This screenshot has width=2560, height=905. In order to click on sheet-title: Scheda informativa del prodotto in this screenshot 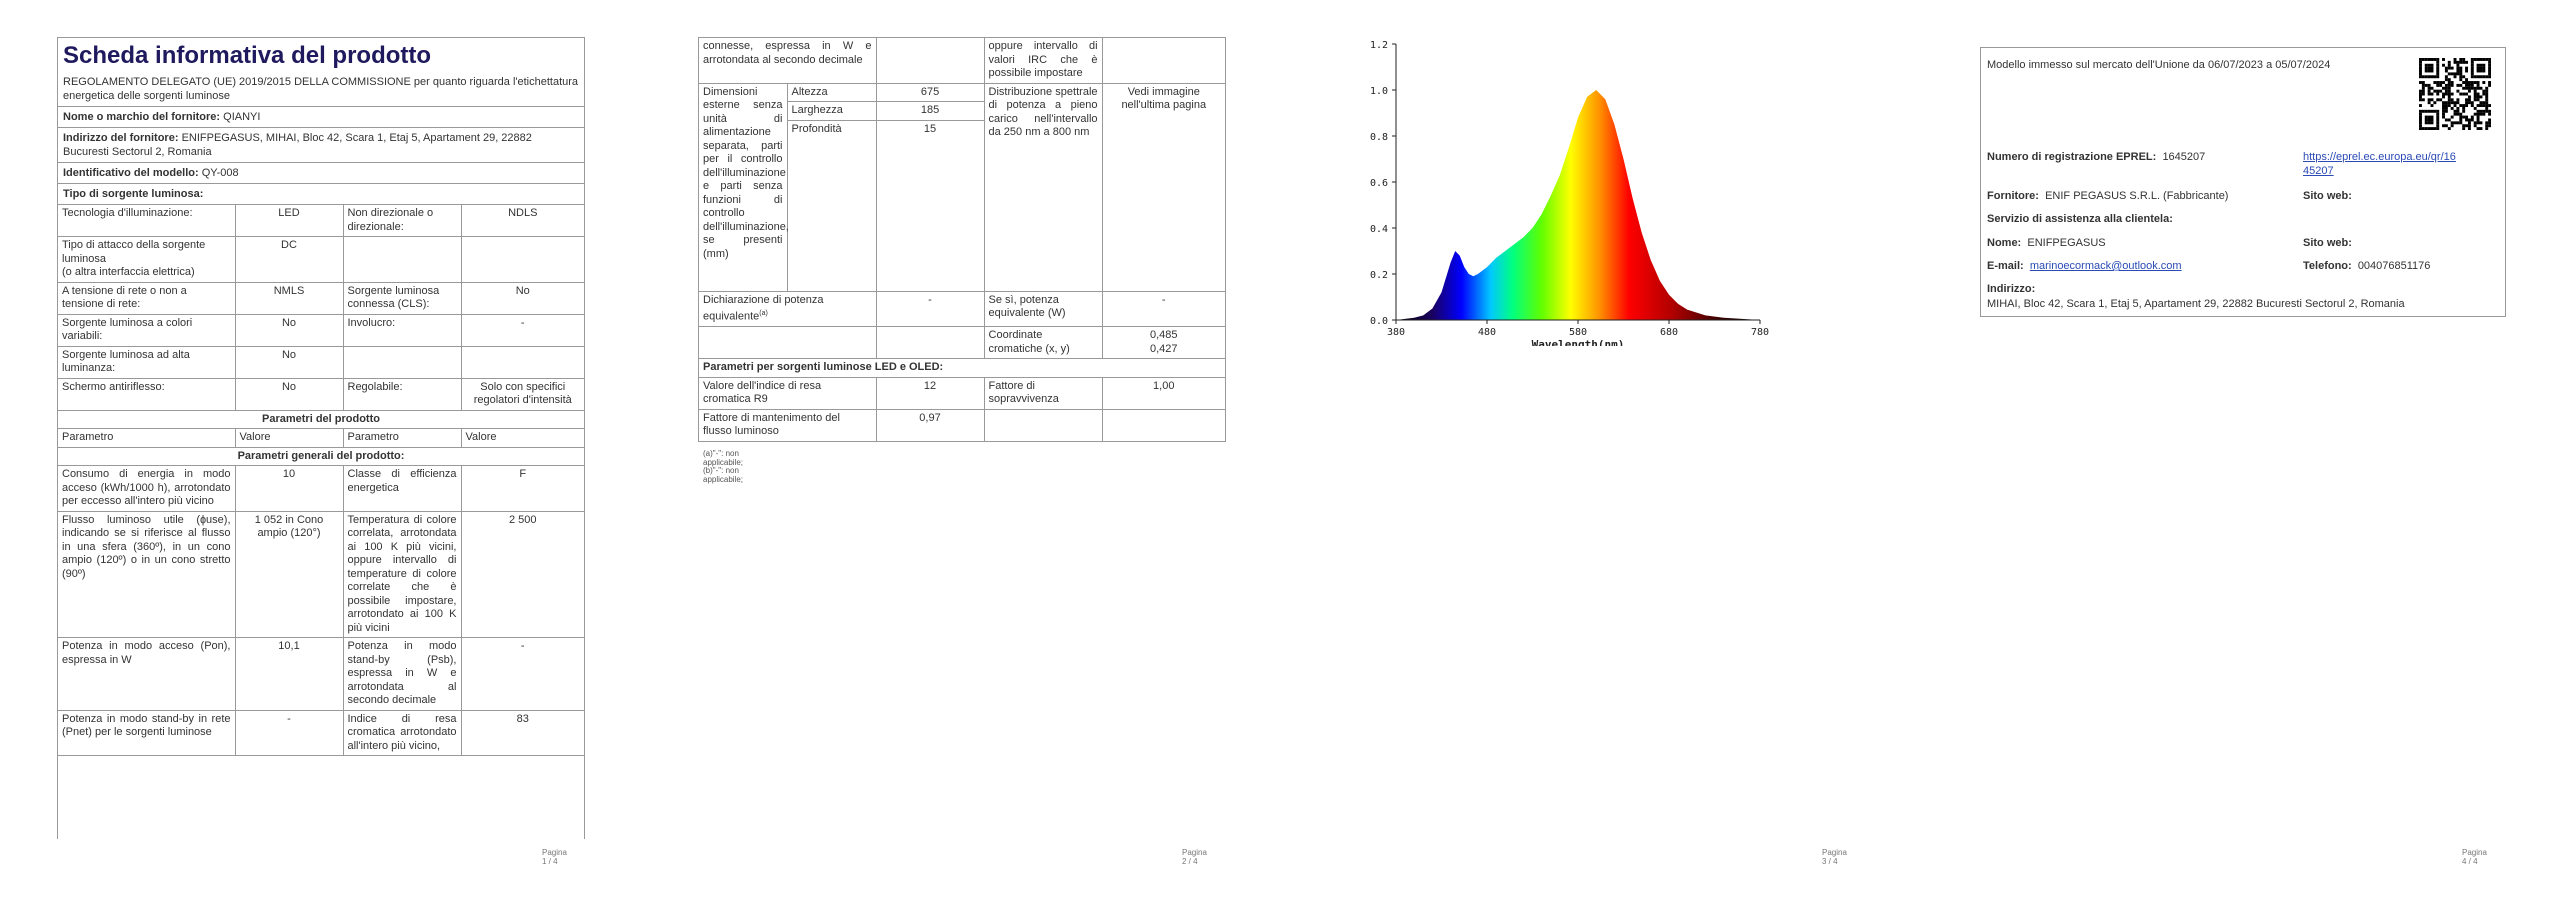, I will do `click(247, 55)`.